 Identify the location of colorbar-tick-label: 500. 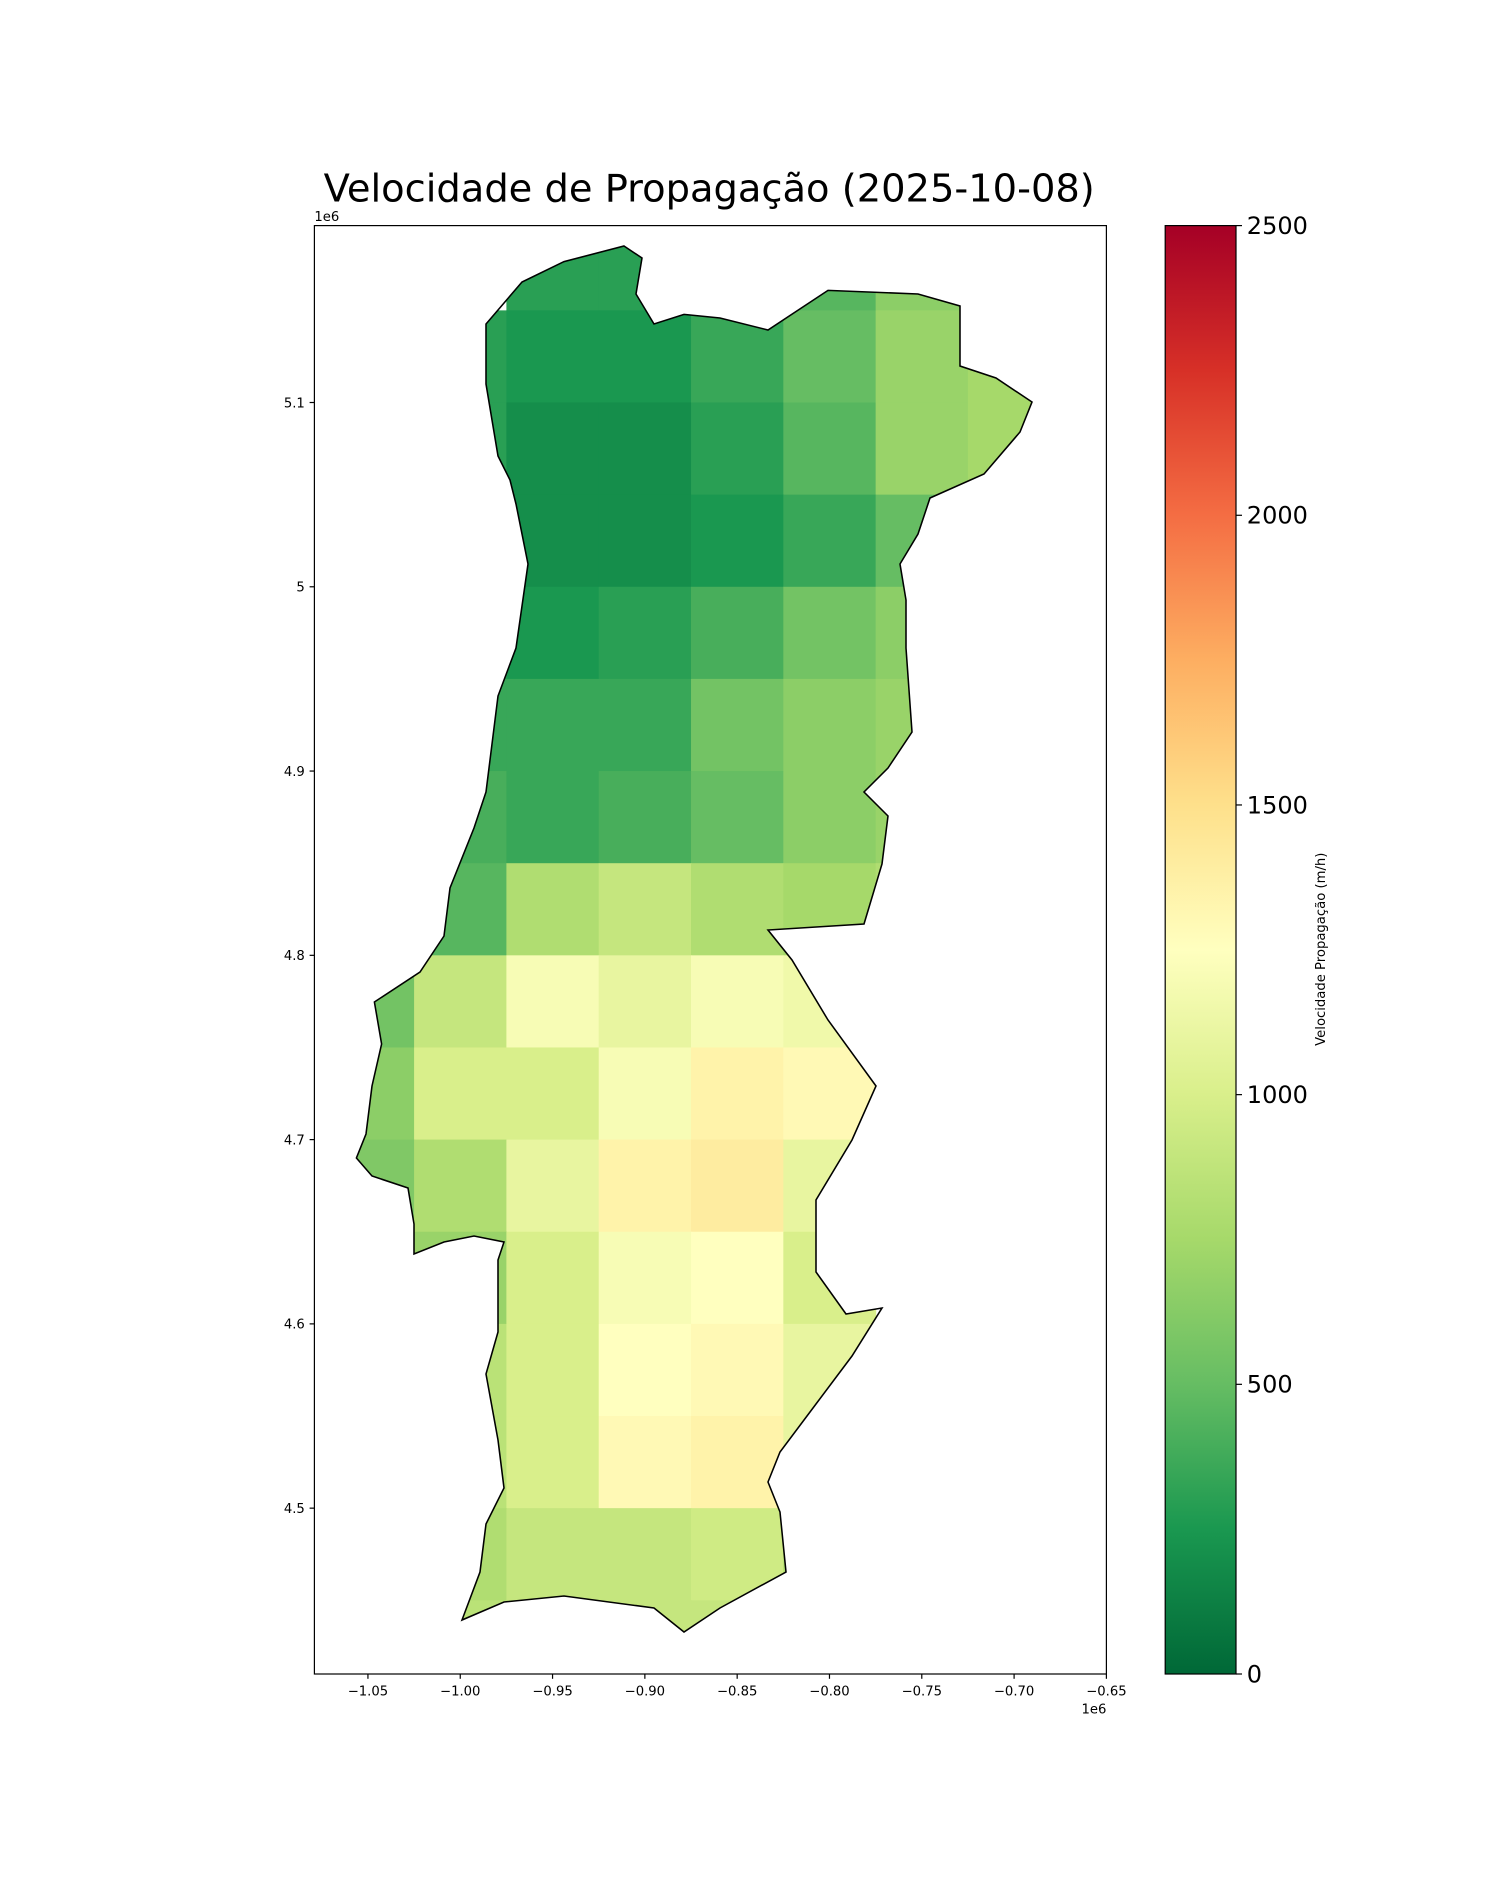
(1270, 1385).